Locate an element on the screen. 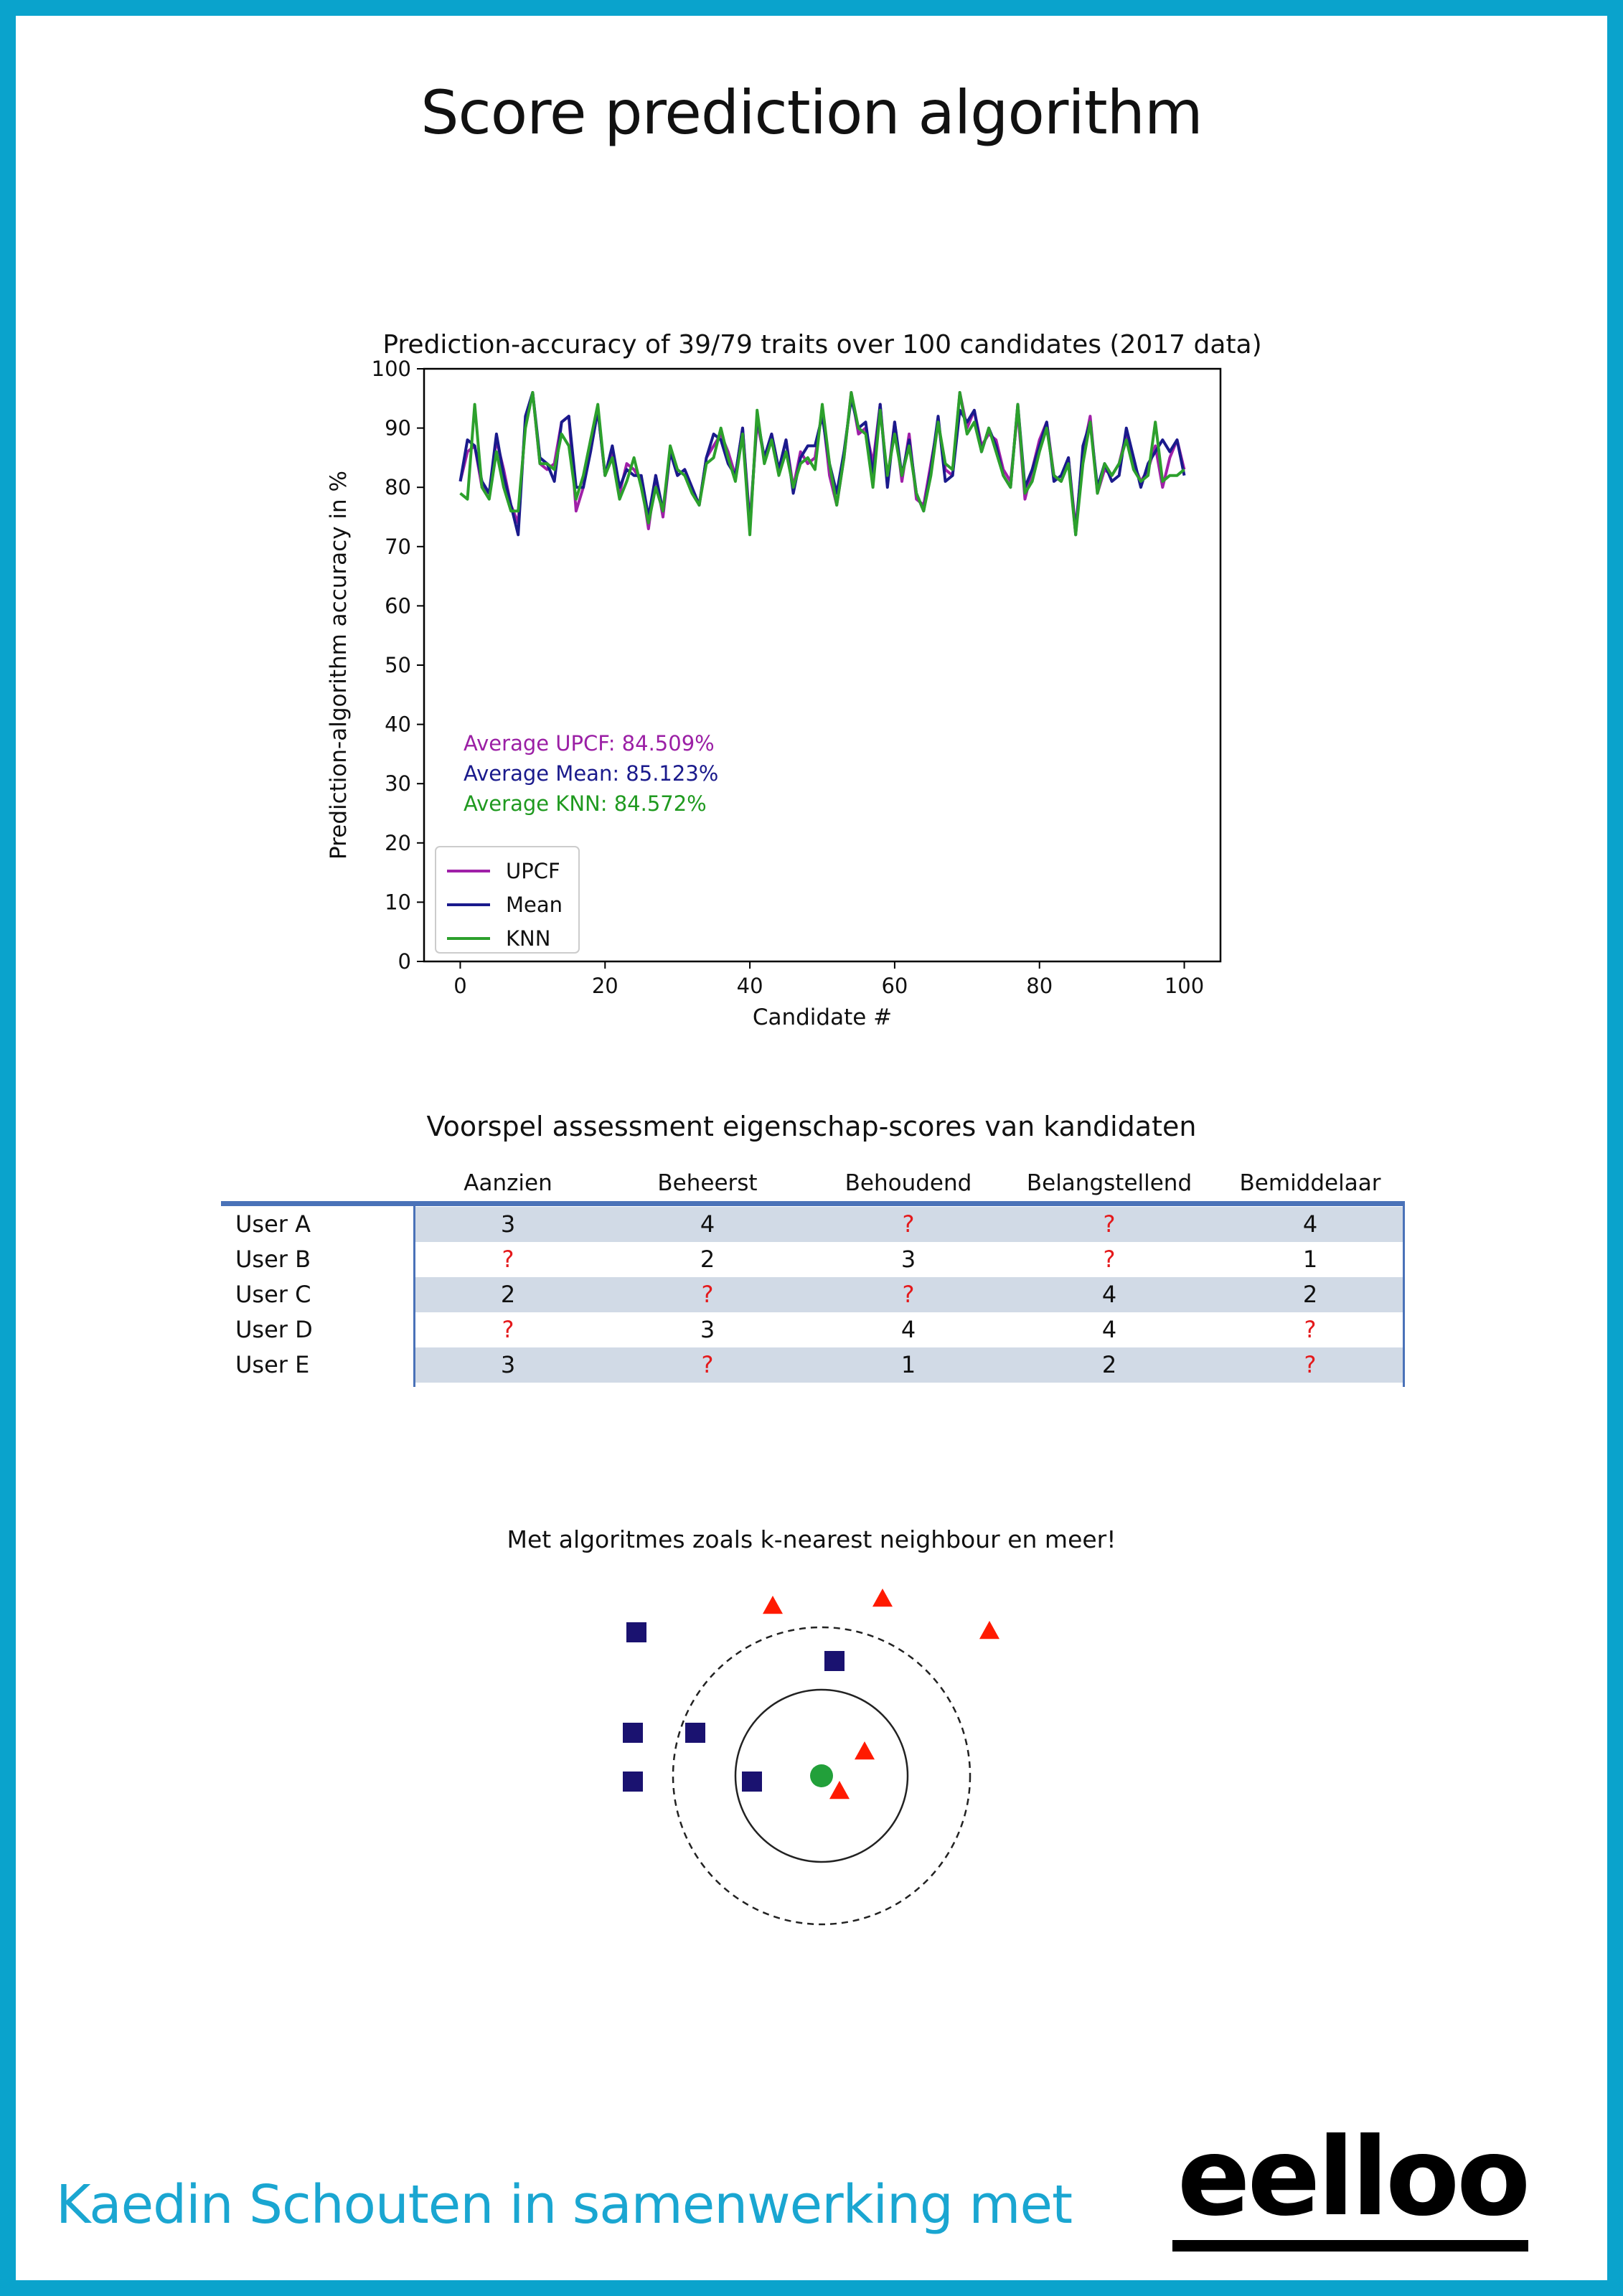 This screenshot has height=2296, width=1623. row-user-label: User A is located at coordinates (273, 1224).